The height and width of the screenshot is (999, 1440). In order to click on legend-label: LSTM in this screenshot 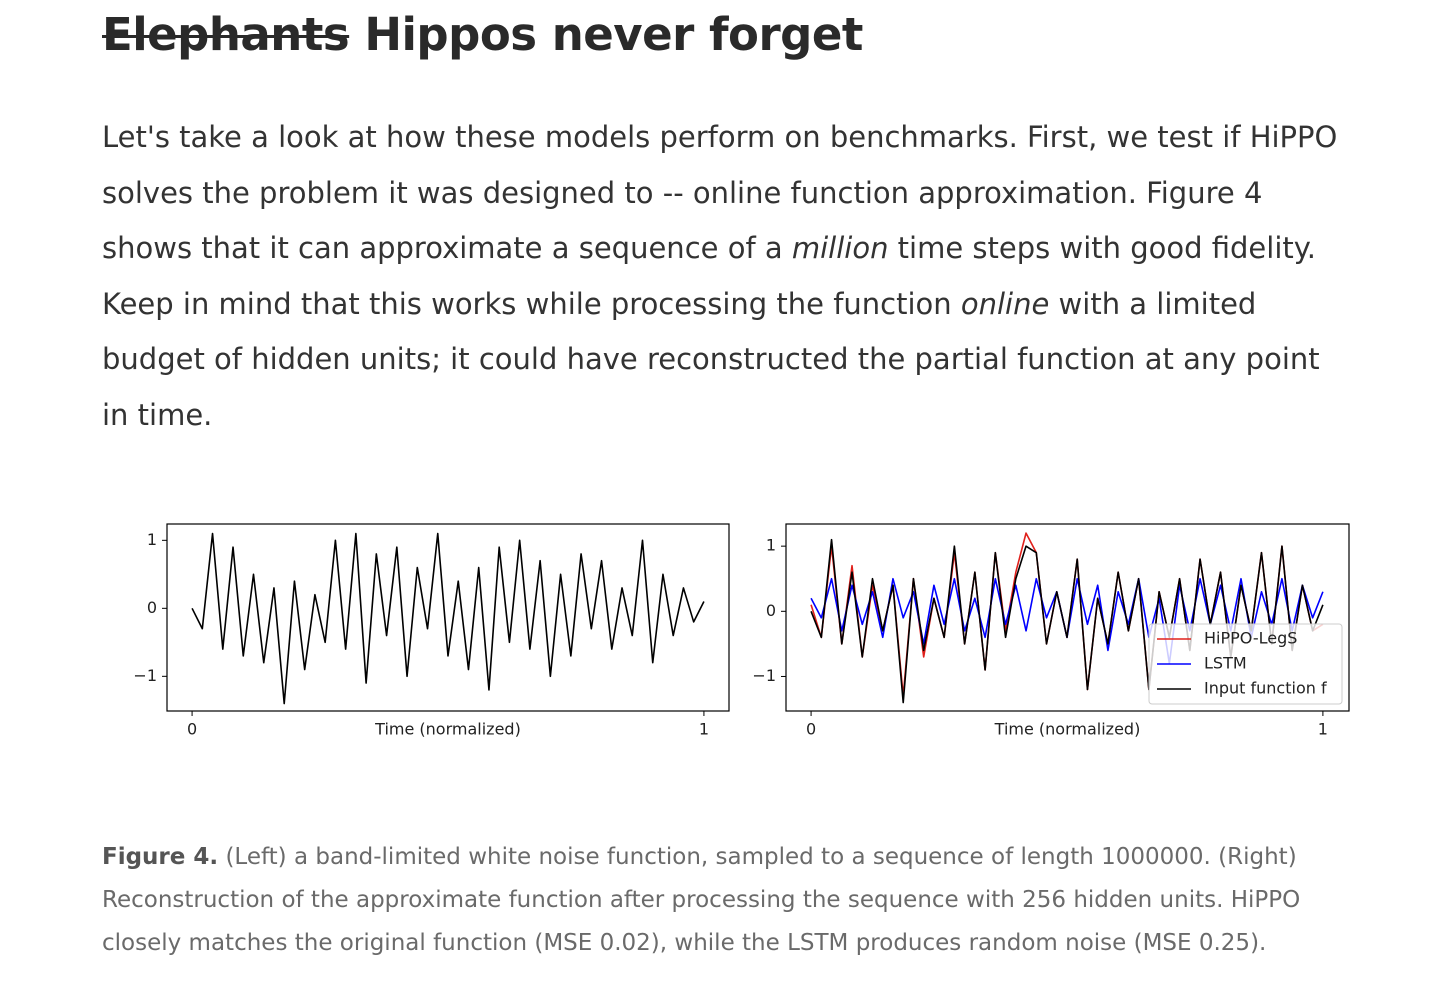, I will do `click(1225, 663)`.